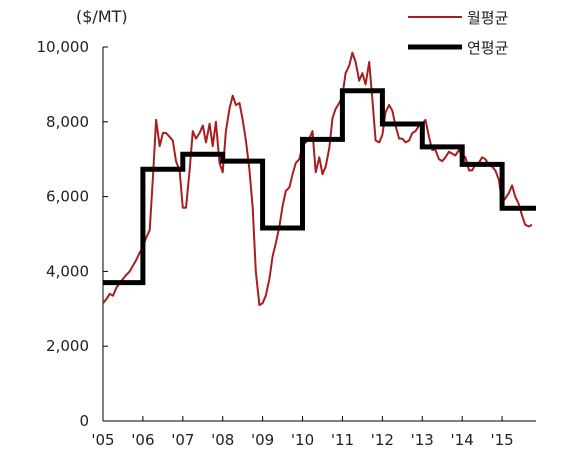 The height and width of the screenshot is (463, 573). Describe the element at coordinates (67, 197) in the screenshot. I see `y-tick-label: 6,000` at that location.